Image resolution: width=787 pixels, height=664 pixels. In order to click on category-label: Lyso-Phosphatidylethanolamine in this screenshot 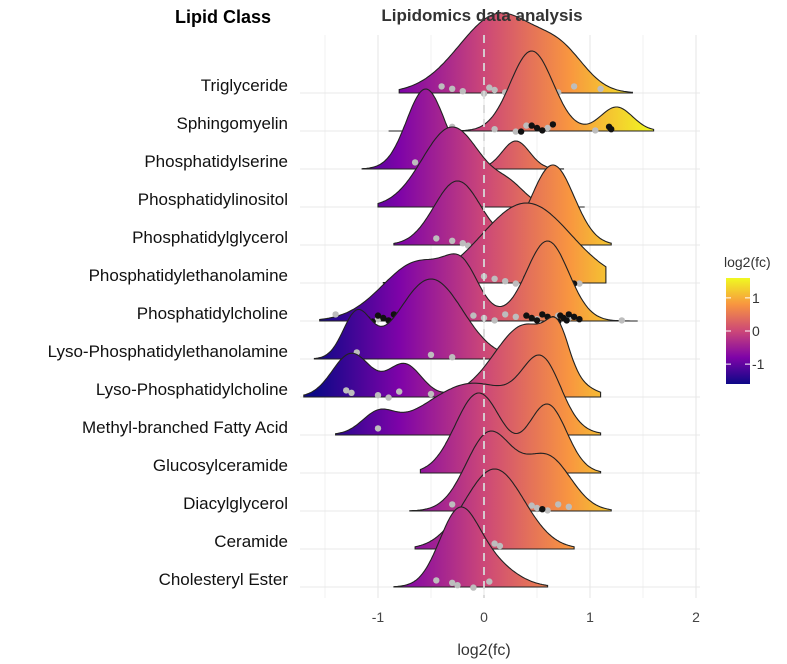, I will do `click(168, 351)`.